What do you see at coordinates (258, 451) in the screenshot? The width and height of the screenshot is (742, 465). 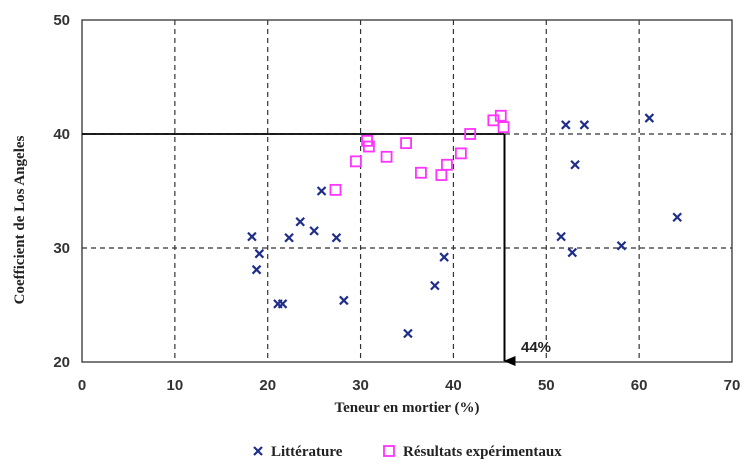 I see `legend-marker-x-icon` at bounding box center [258, 451].